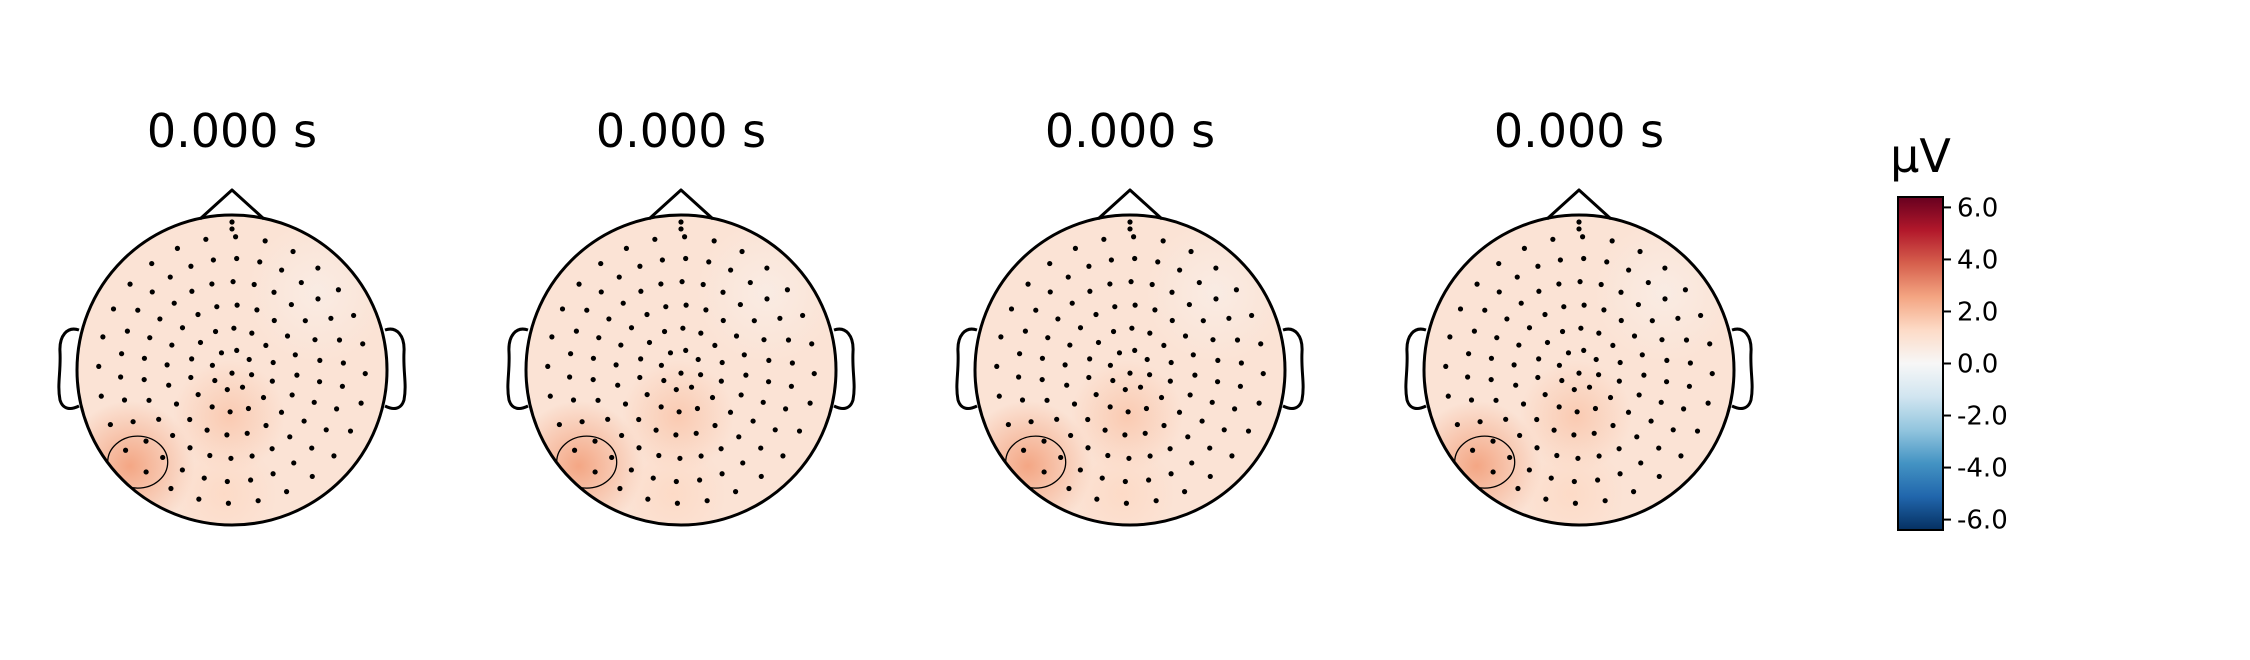 The image size is (2250, 660). Describe the element at coordinates (1975, 364) in the screenshot. I see `colorbar-ticks: 6.0 4.0 2.0 0.0 -2.0 -4.0 -6.0` at that location.